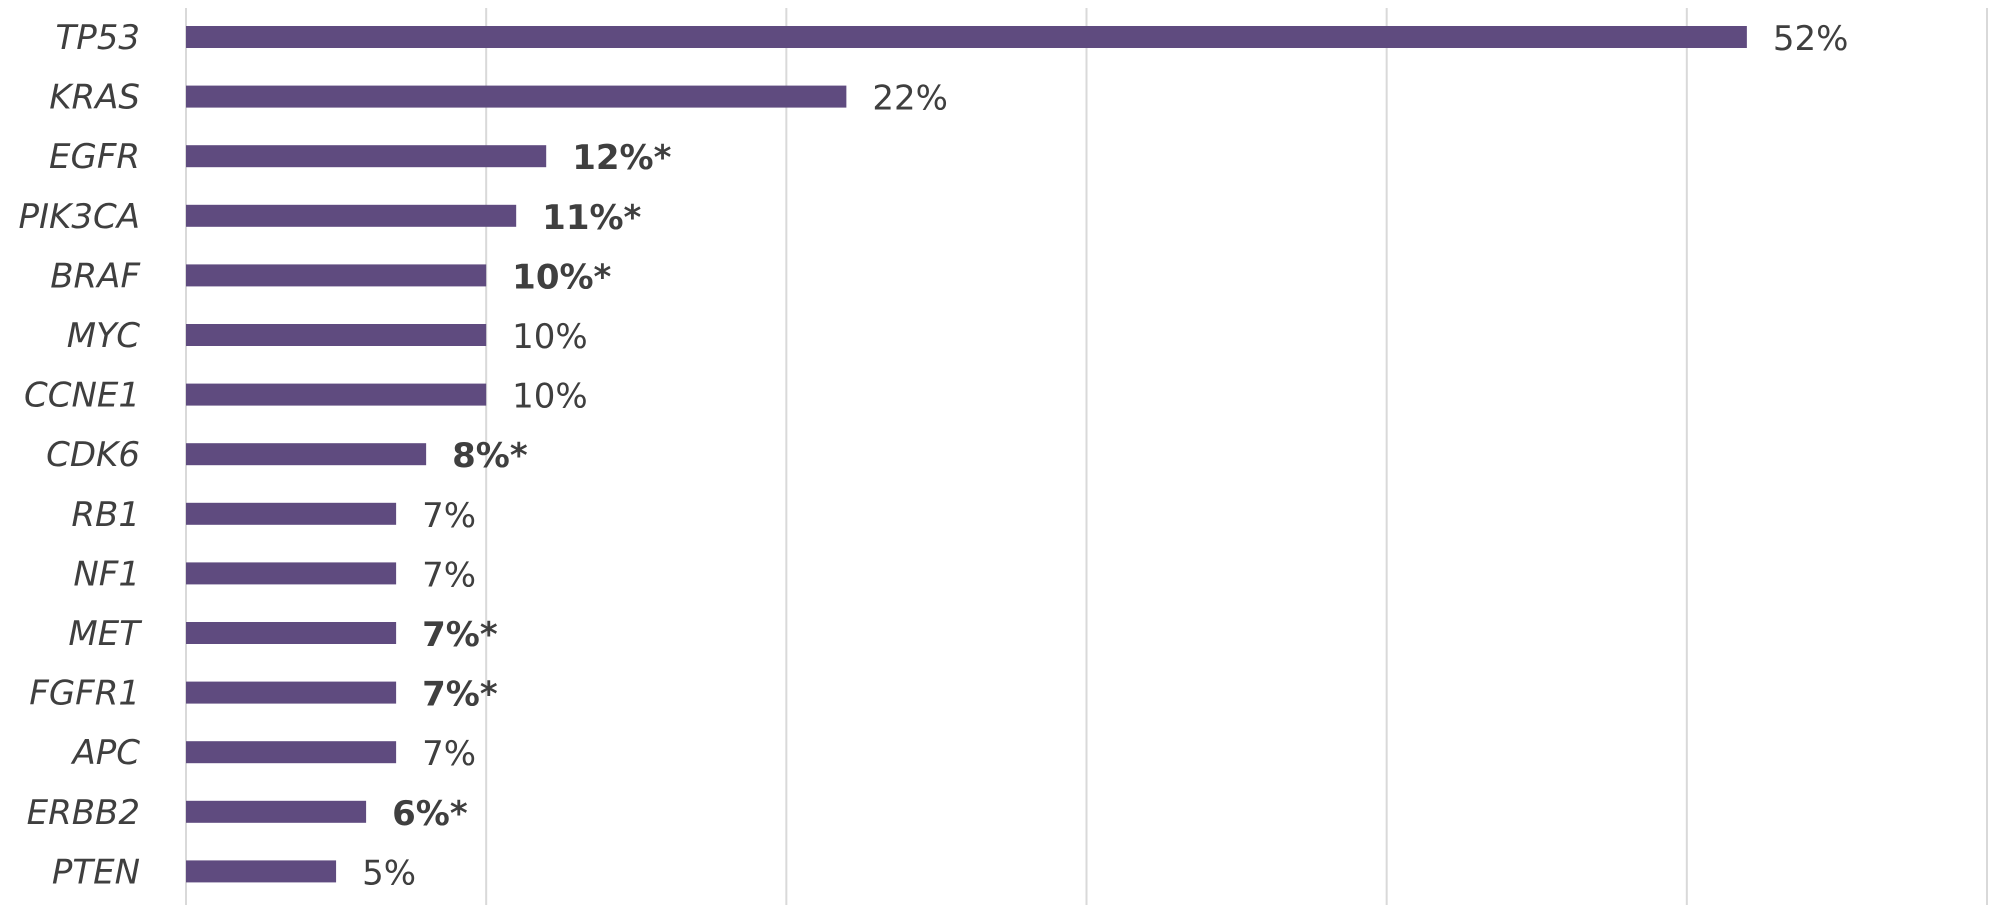 Image resolution: width=2000 pixels, height=911 pixels. I want to click on data-label: 11%*, so click(591, 218).